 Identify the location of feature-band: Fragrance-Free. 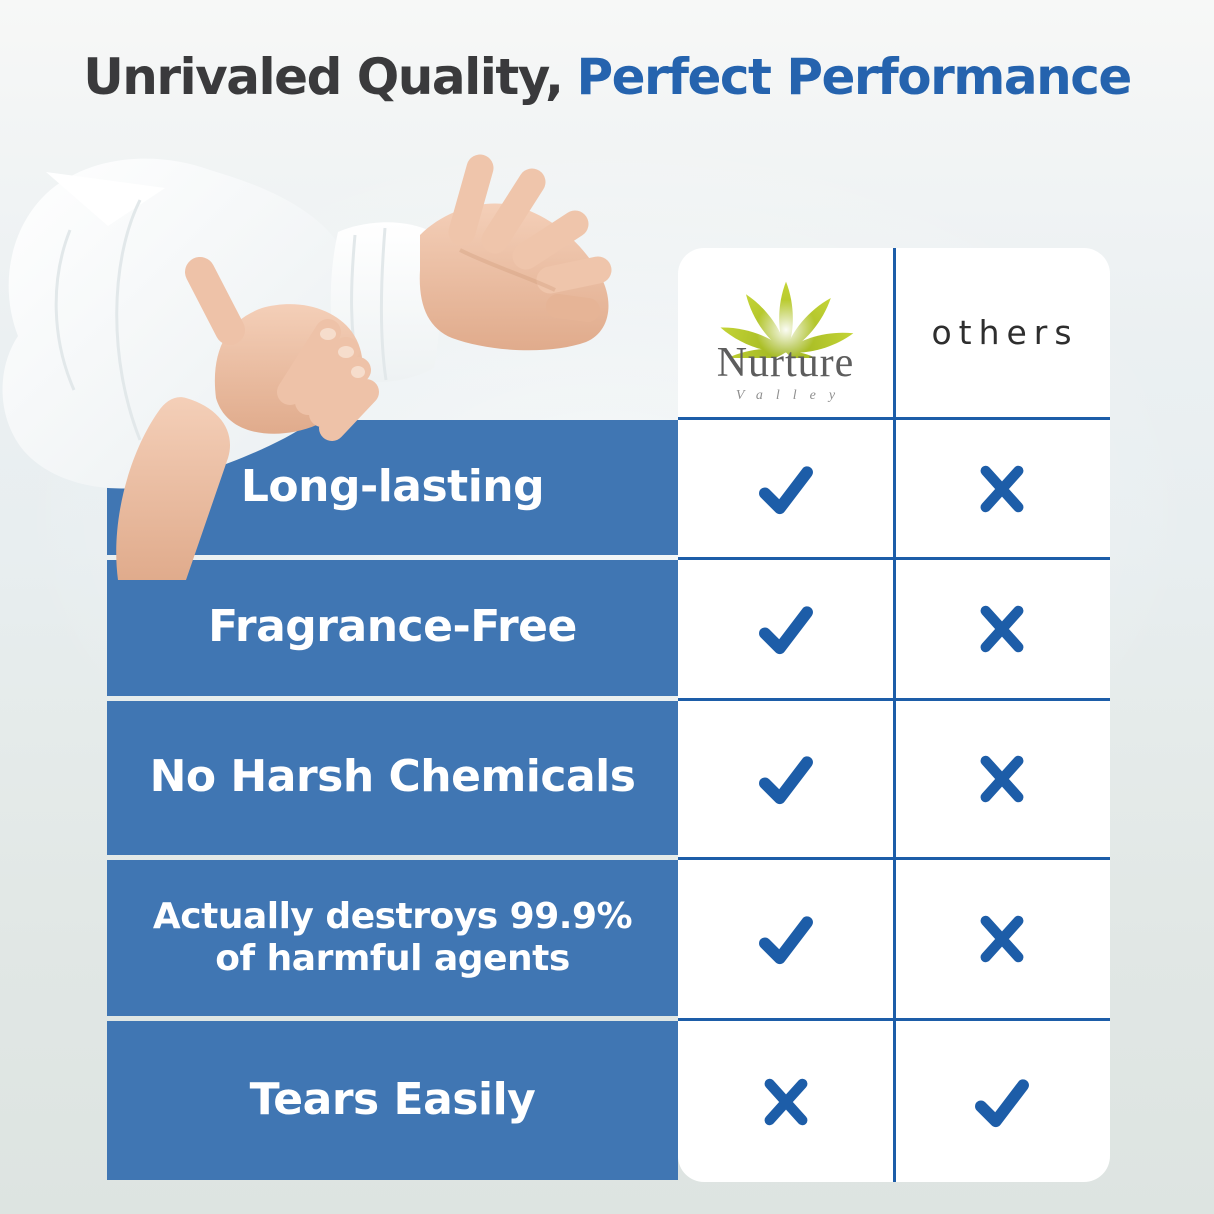
(392, 627).